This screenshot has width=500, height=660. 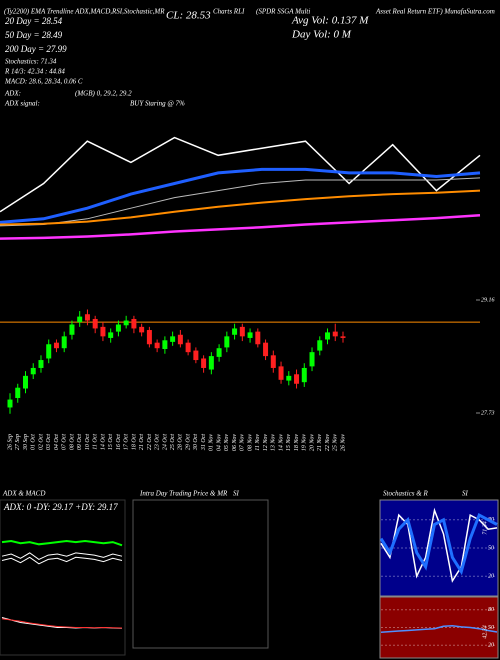 I want to click on x-tick-label: 02 Oct, so click(x=41, y=442).